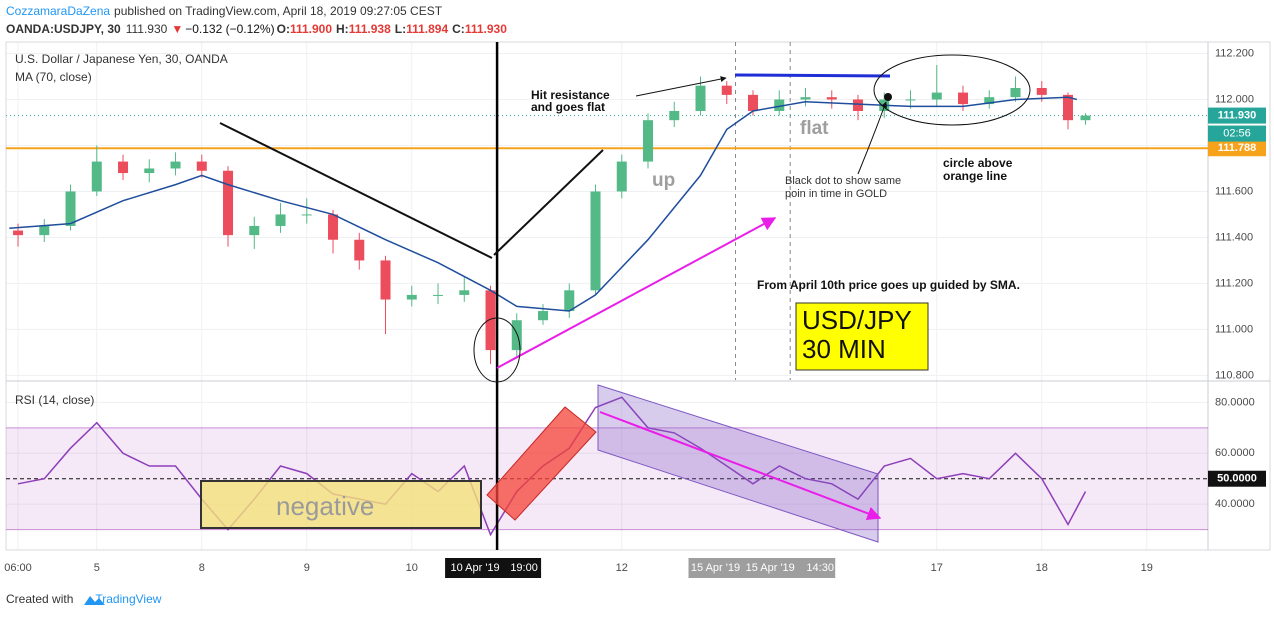  Describe the element at coordinates (307, 568) in the screenshot. I see `x-tick-label: 9` at that location.